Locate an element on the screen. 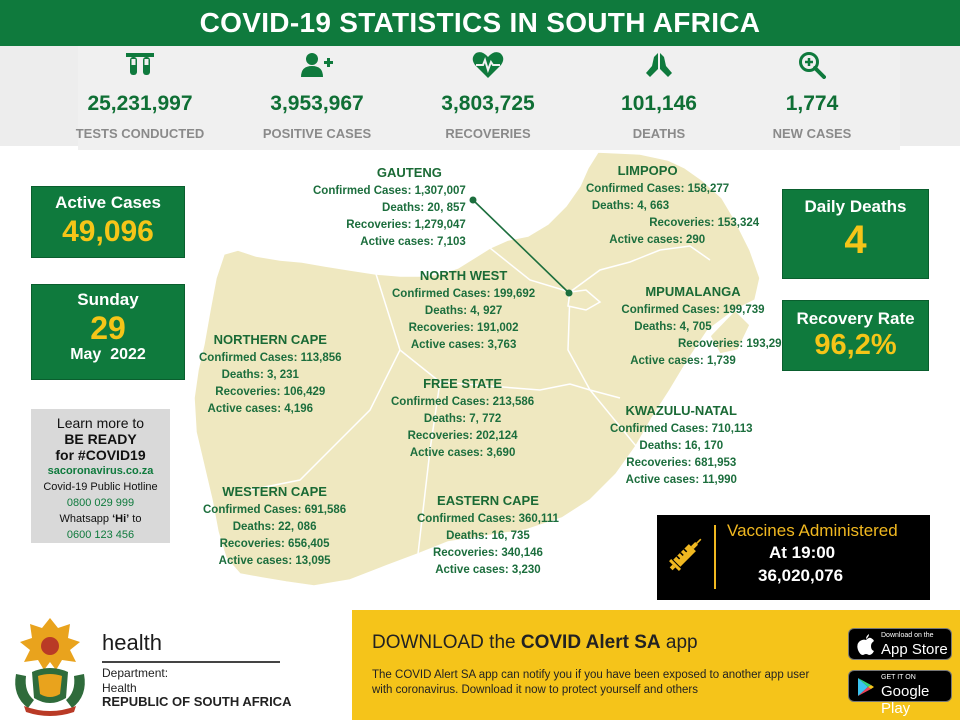  stat-deaths-label: DEATHS is located at coordinates (659, 133).